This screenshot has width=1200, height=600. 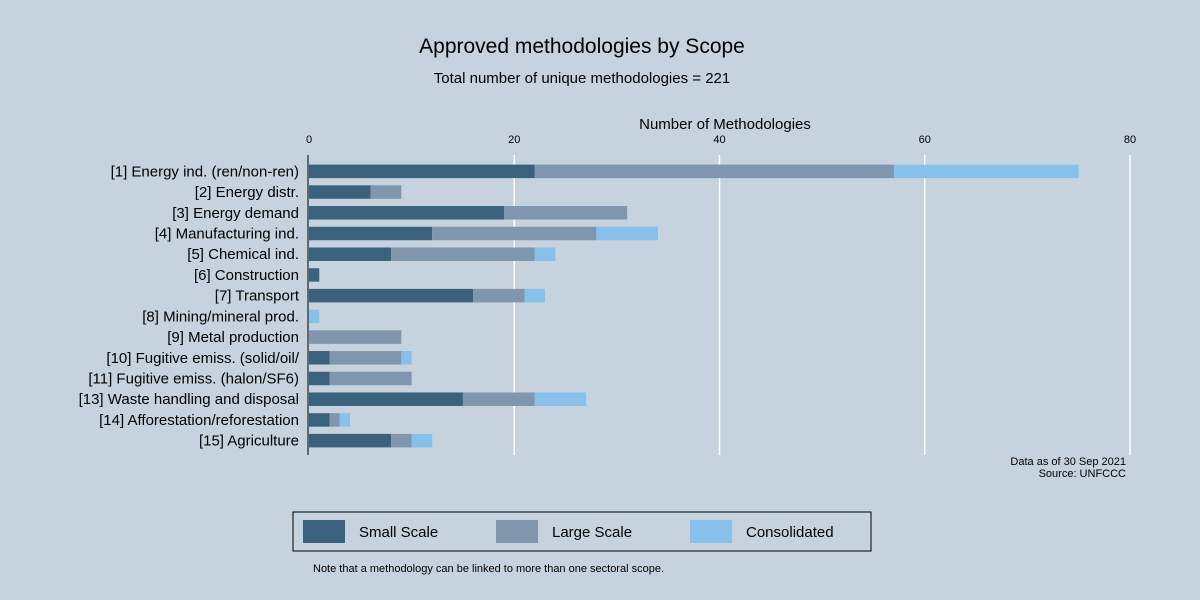 I want to click on x-tick-label: 0, so click(x=309, y=140).